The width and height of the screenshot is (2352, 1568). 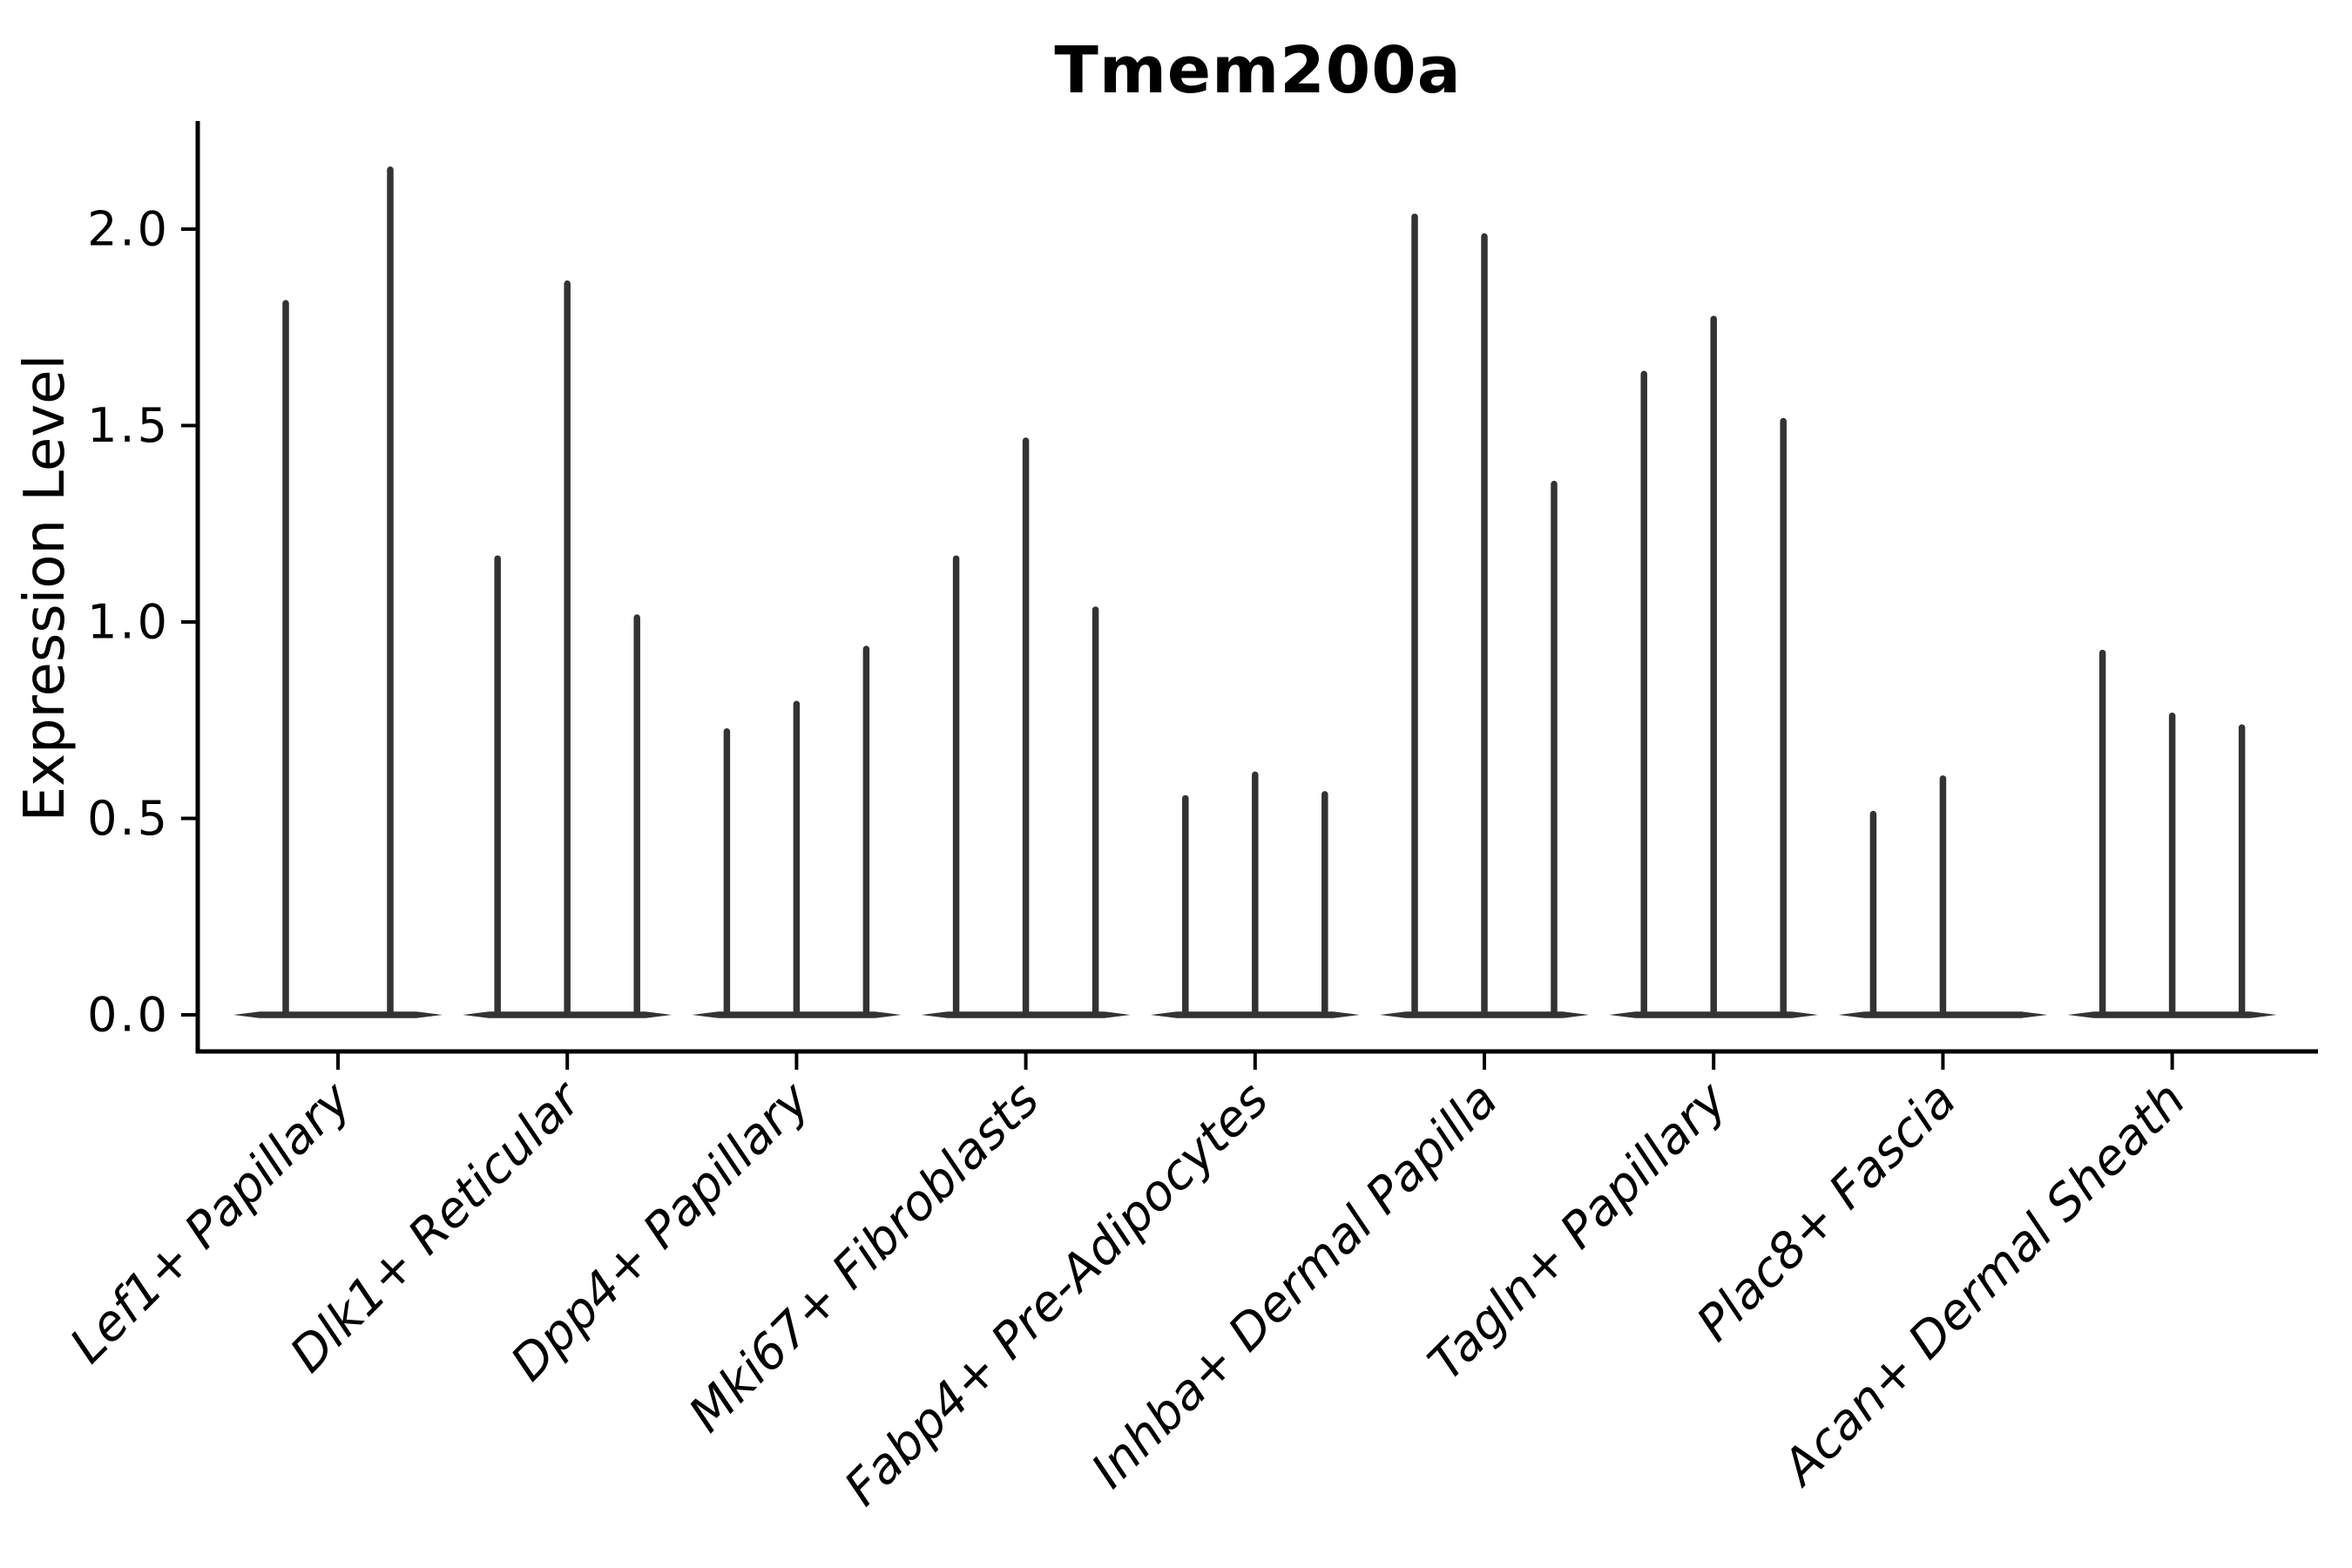 What do you see at coordinates (129, 623) in the screenshot?
I see `y-tick-label: 1.0` at bounding box center [129, 623].